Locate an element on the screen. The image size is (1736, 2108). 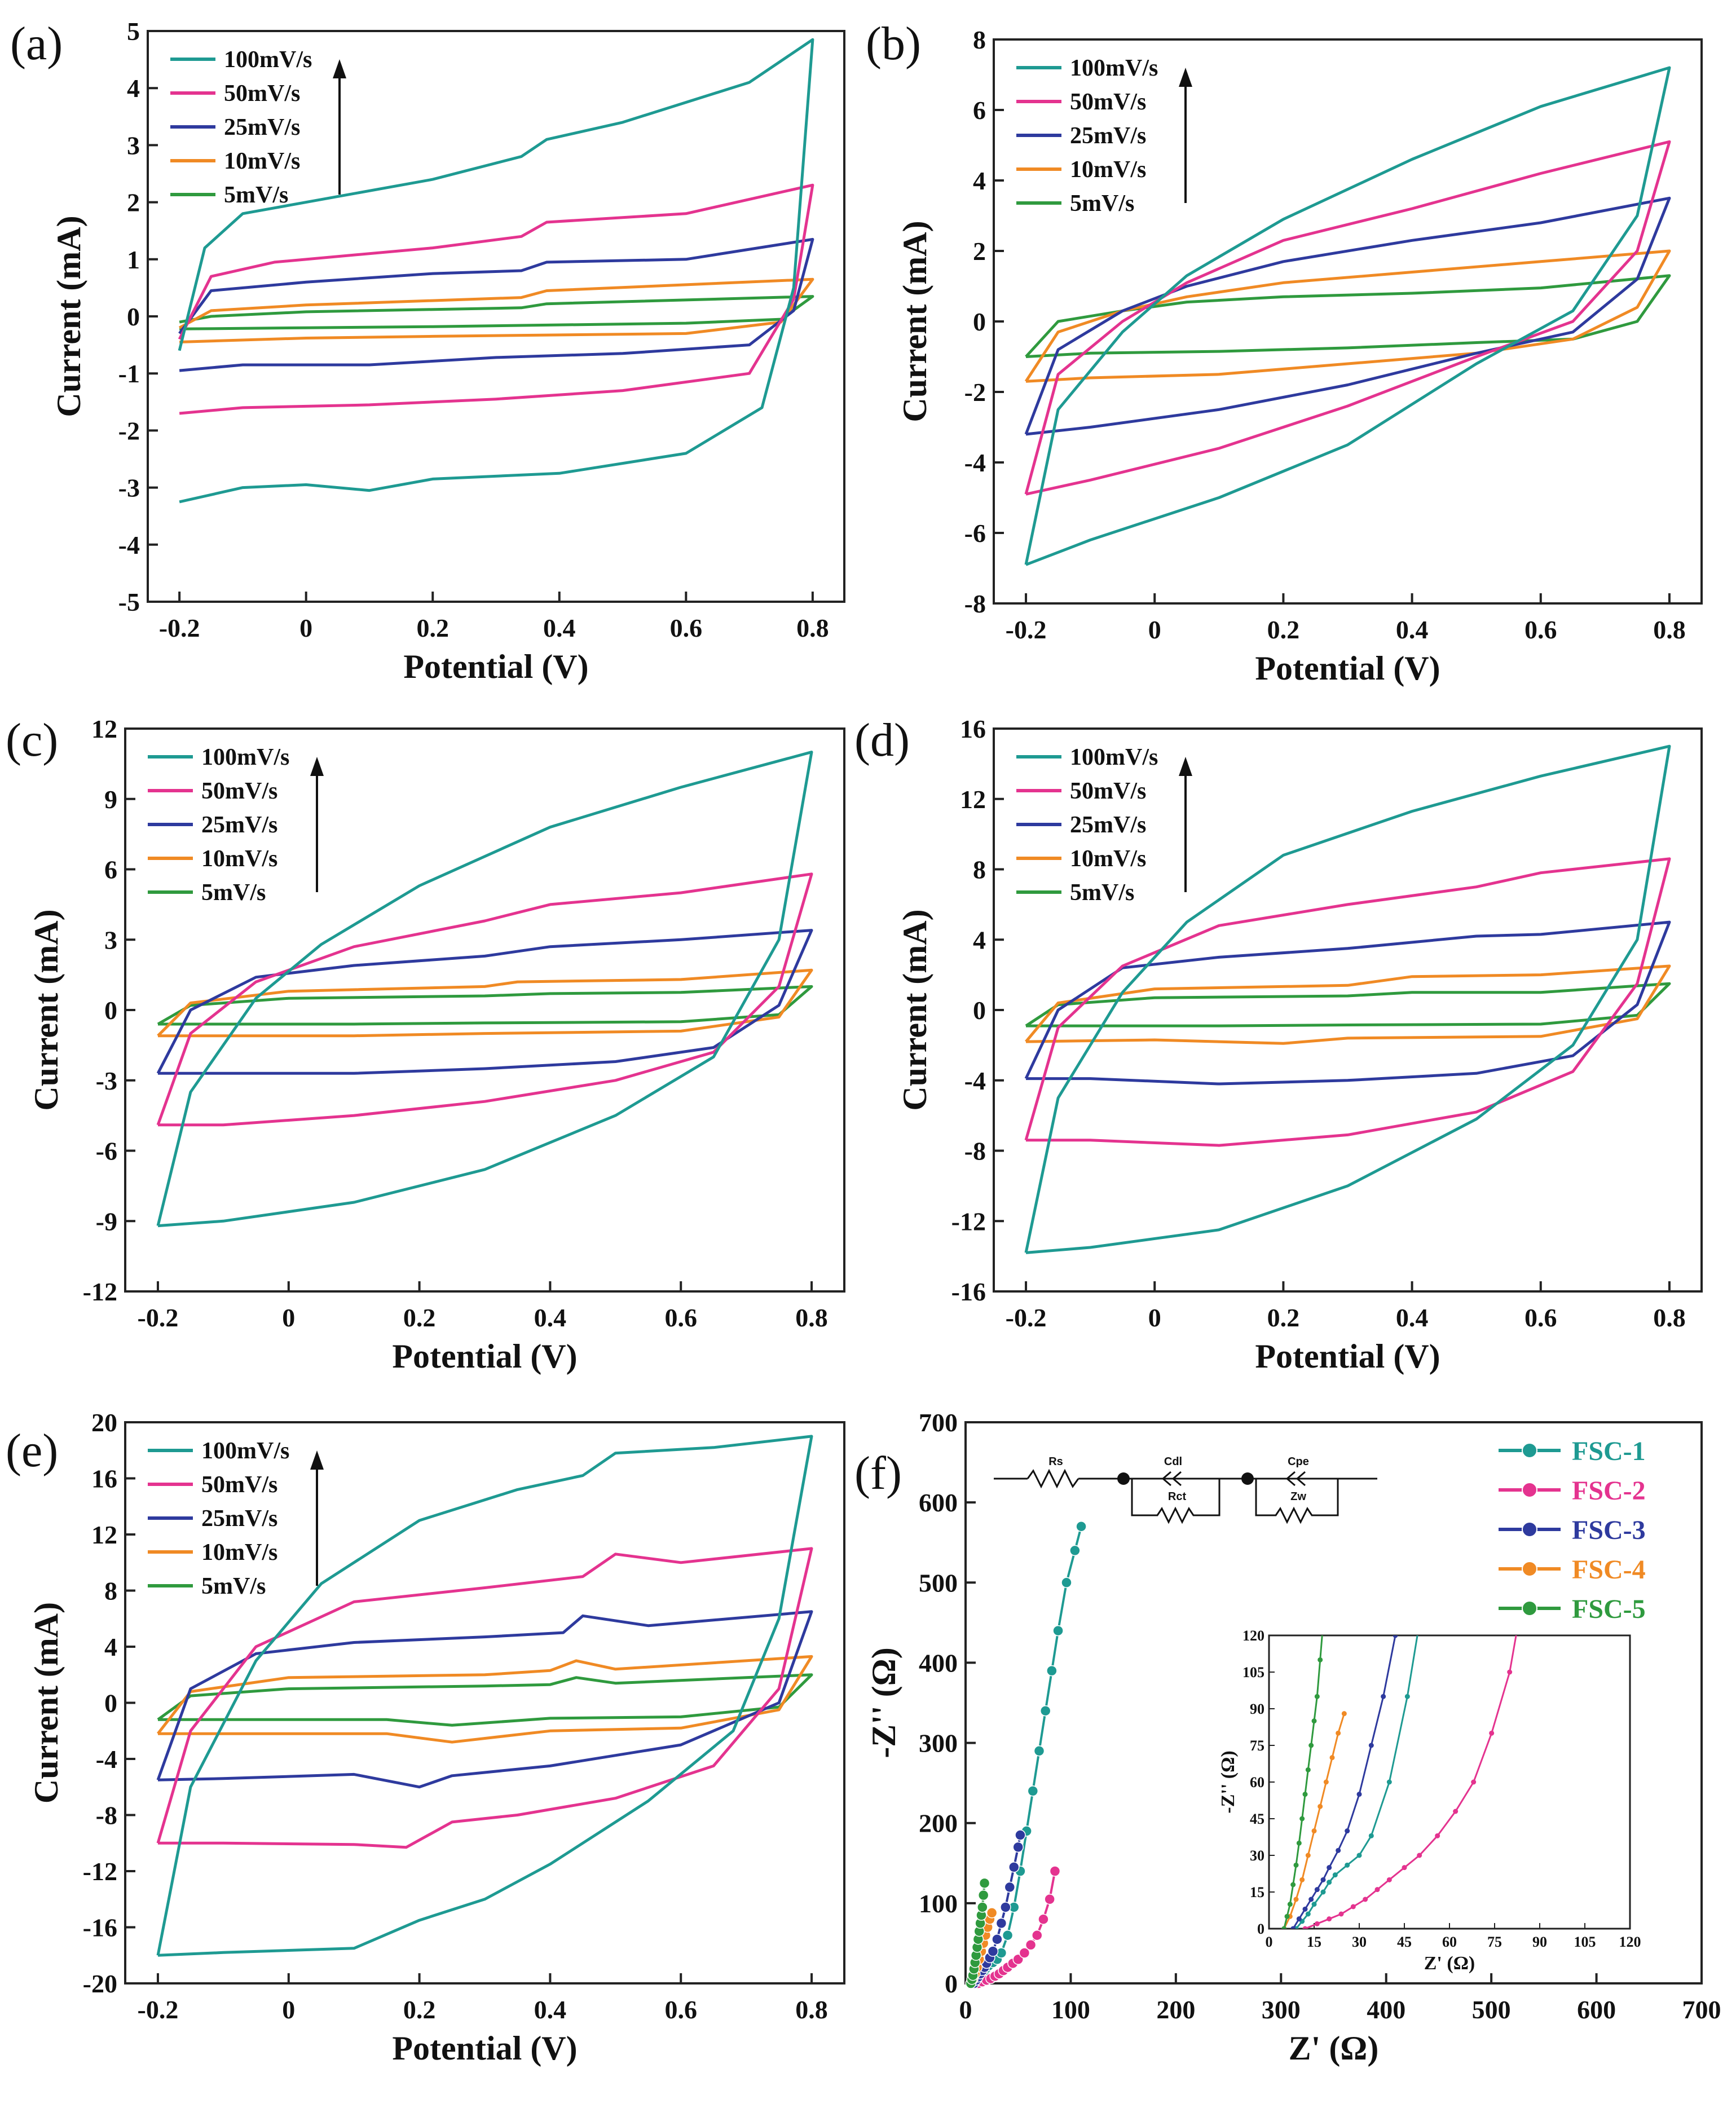
plot-frame is located at coordinates (1333, 1702).